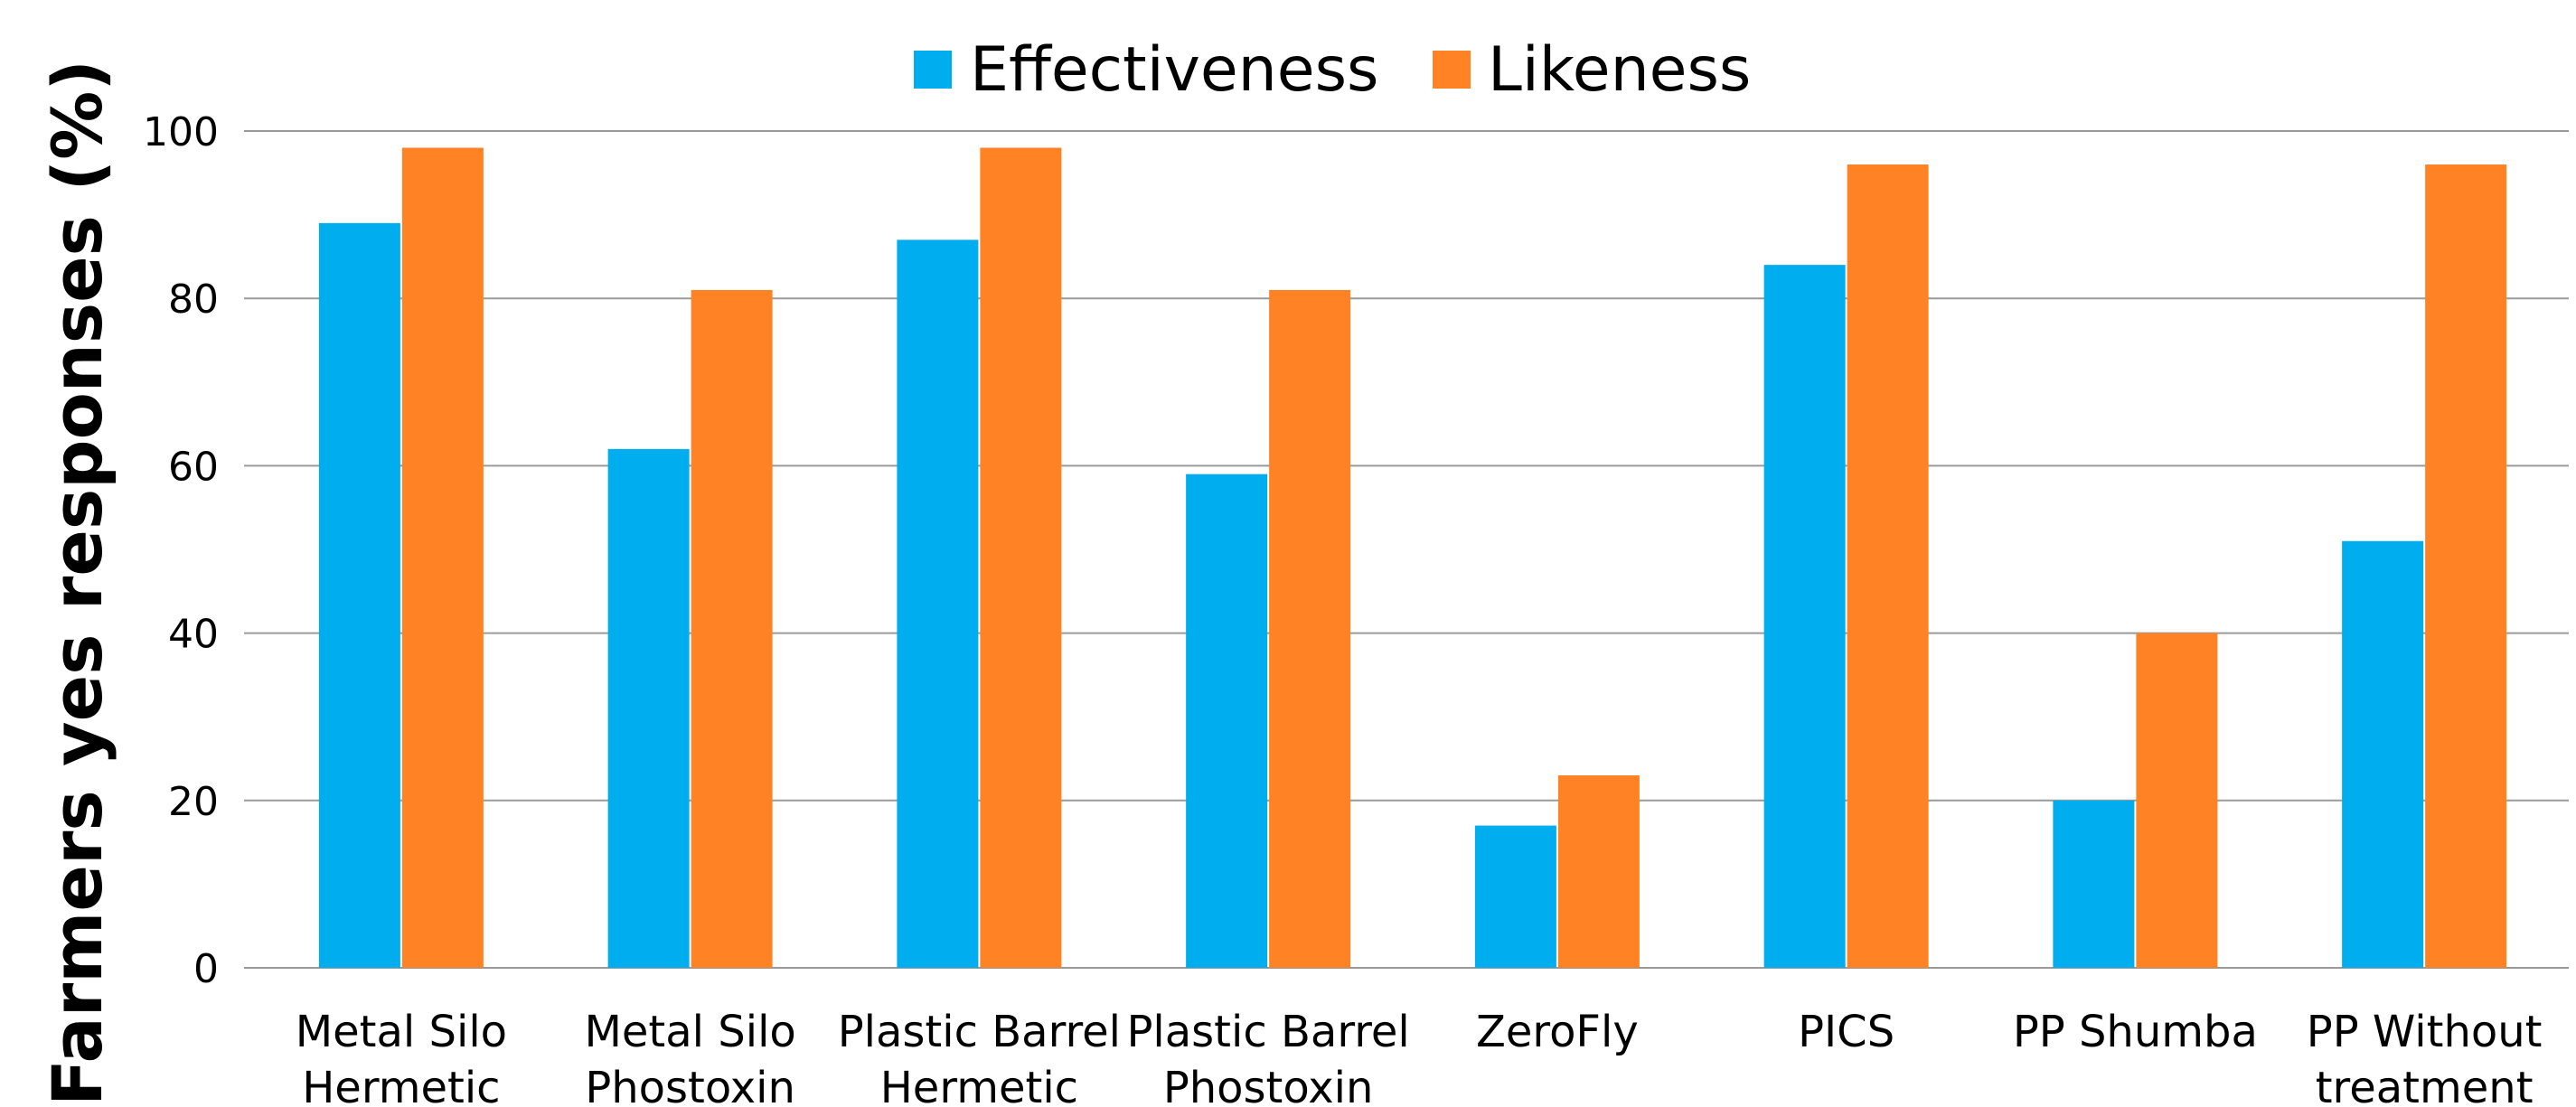  Describe the element at coordinates (194, 467) in the screenshot. I see `y-tick-label: 60` at that location.